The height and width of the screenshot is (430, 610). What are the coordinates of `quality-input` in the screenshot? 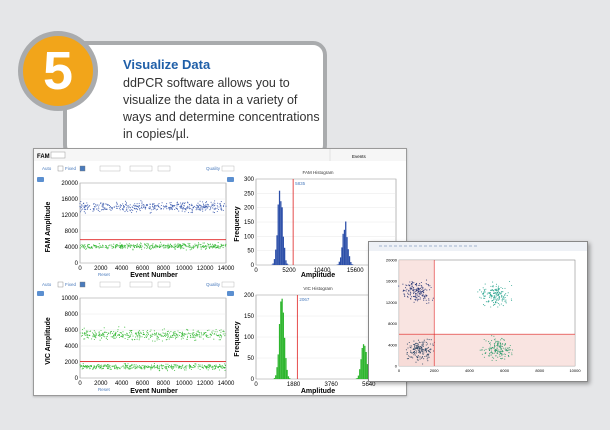 It's located at (228, 168).